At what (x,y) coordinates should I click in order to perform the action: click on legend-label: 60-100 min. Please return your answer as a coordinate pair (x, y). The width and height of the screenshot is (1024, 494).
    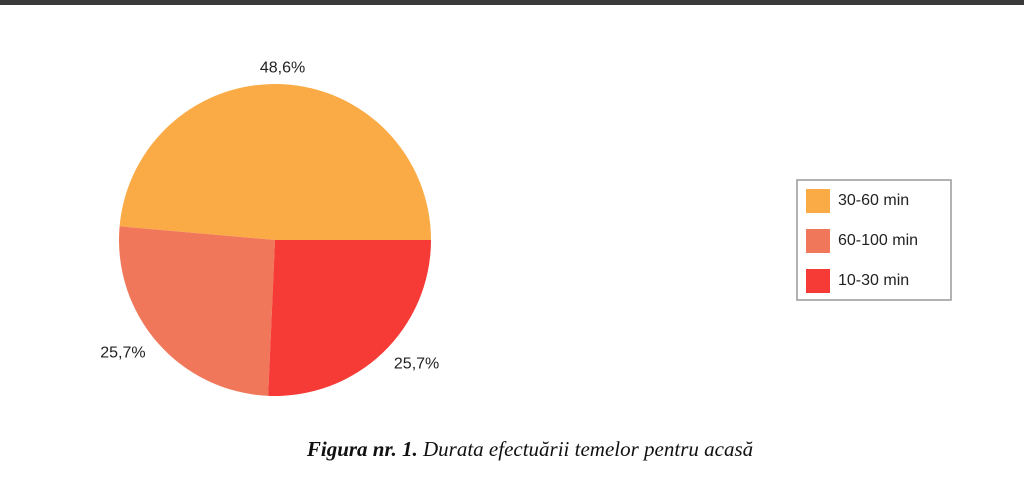
    Looking at the image, I should click on (878, 240).